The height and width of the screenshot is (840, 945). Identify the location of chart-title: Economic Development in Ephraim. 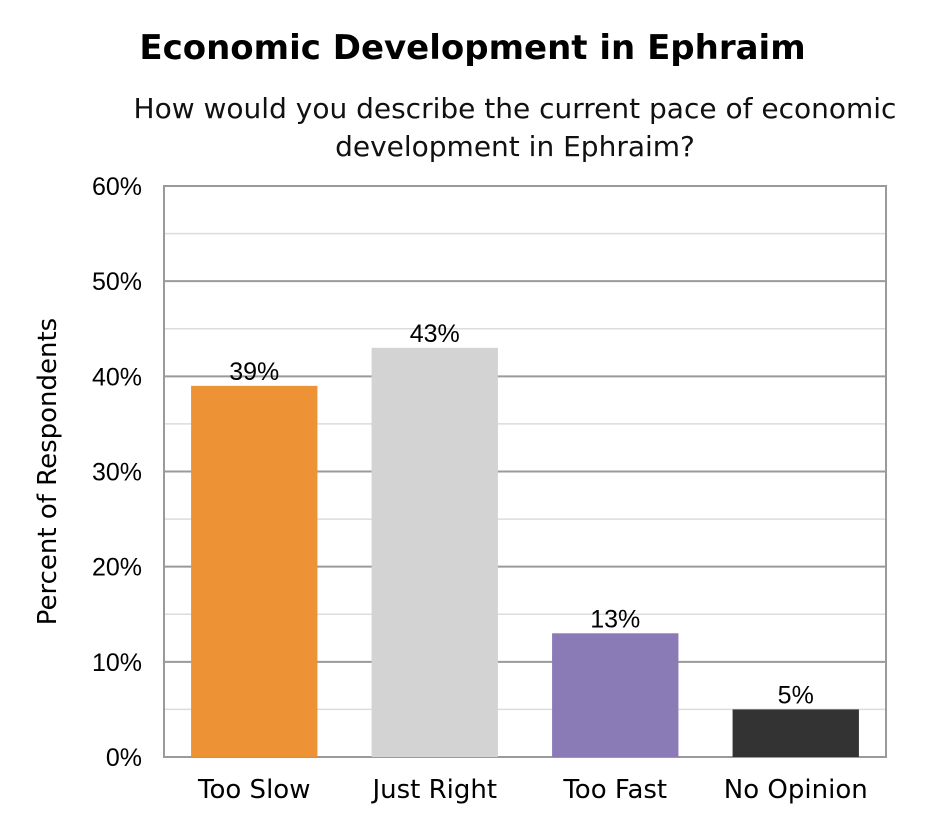
(472, 48).